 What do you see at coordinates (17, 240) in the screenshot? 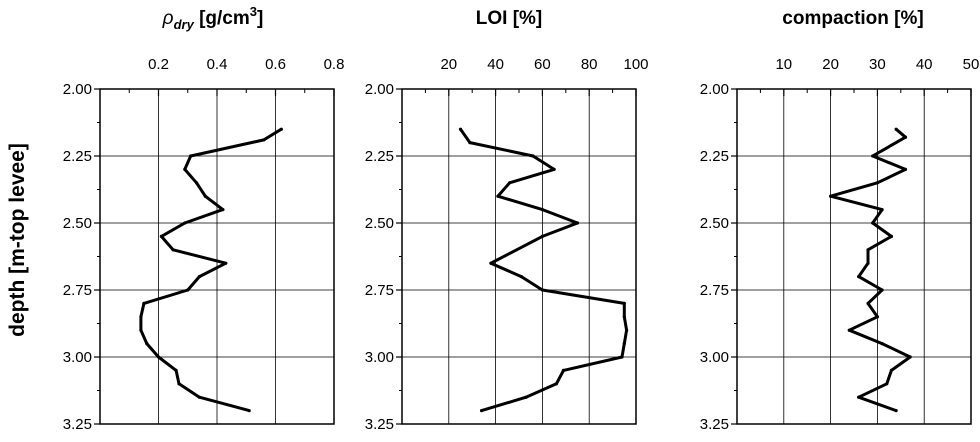
I see `y-axis-title: depth [m-top levee]` at bounding box center [17, 240].